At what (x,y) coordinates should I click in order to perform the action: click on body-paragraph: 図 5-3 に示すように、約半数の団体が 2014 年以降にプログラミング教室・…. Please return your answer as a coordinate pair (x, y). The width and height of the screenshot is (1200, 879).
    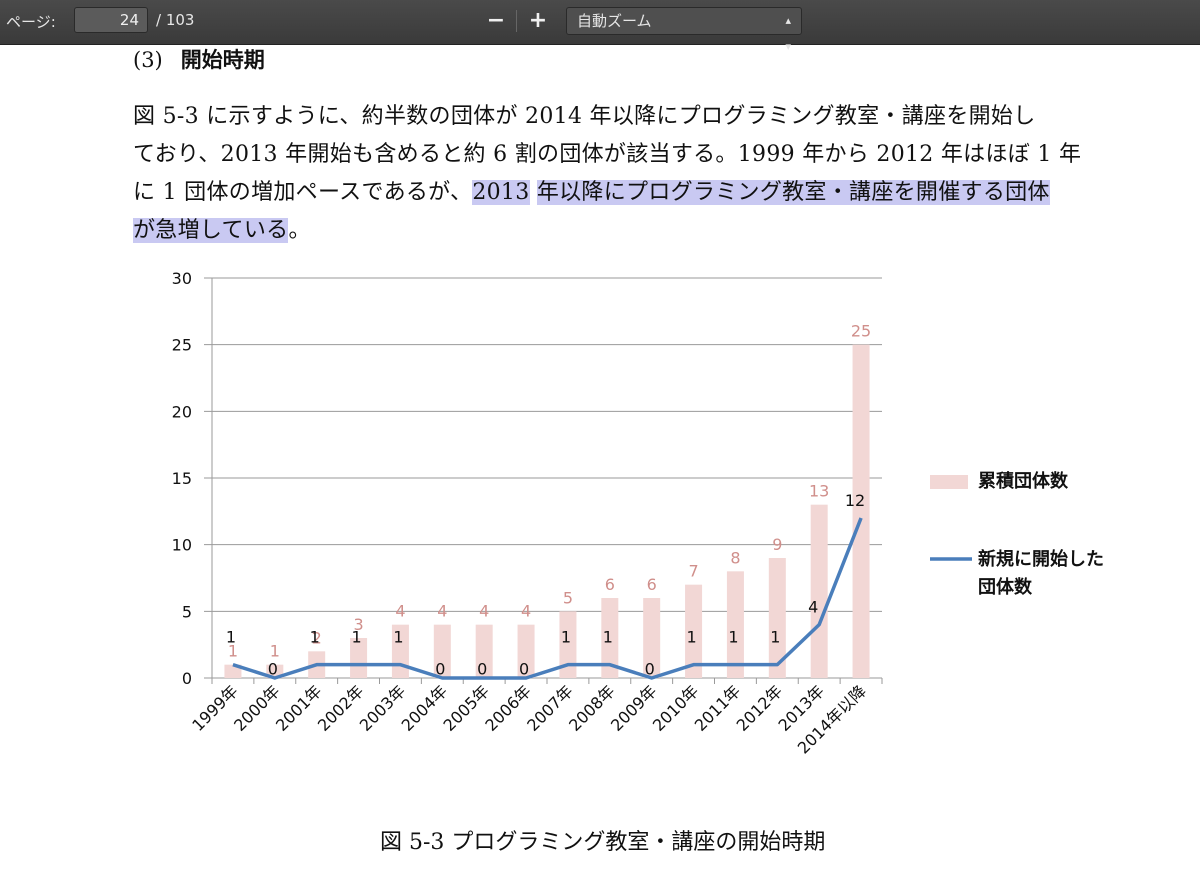
    Looking at the image, I should click on (628, 174).